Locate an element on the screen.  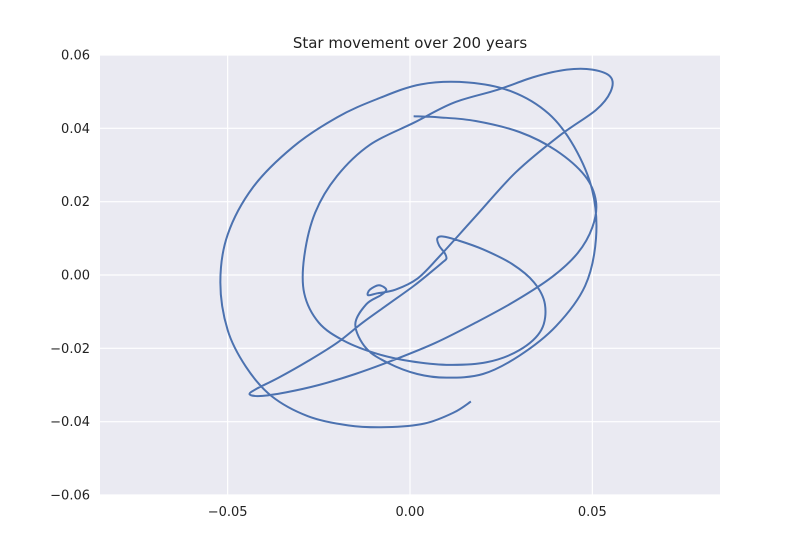
y-tick-label: 0.04 is located at coordinates (75, 129).